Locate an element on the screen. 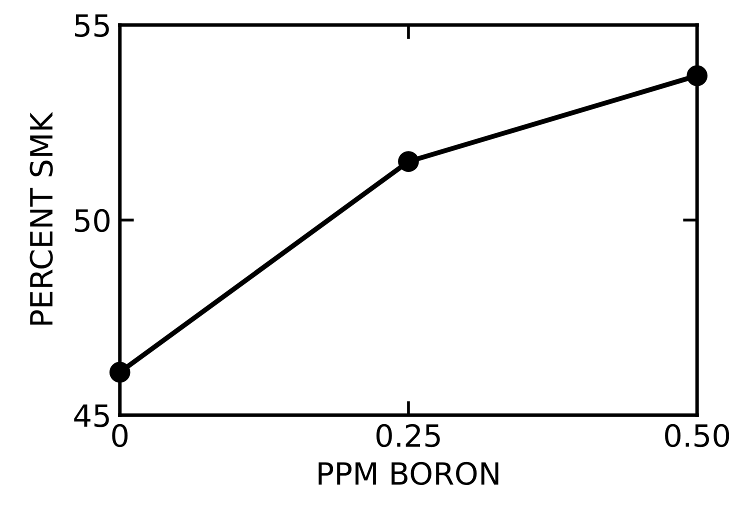 This screenshot has width=740, height=510. y-tick-label: 45 is located at coordinates (91, 416).